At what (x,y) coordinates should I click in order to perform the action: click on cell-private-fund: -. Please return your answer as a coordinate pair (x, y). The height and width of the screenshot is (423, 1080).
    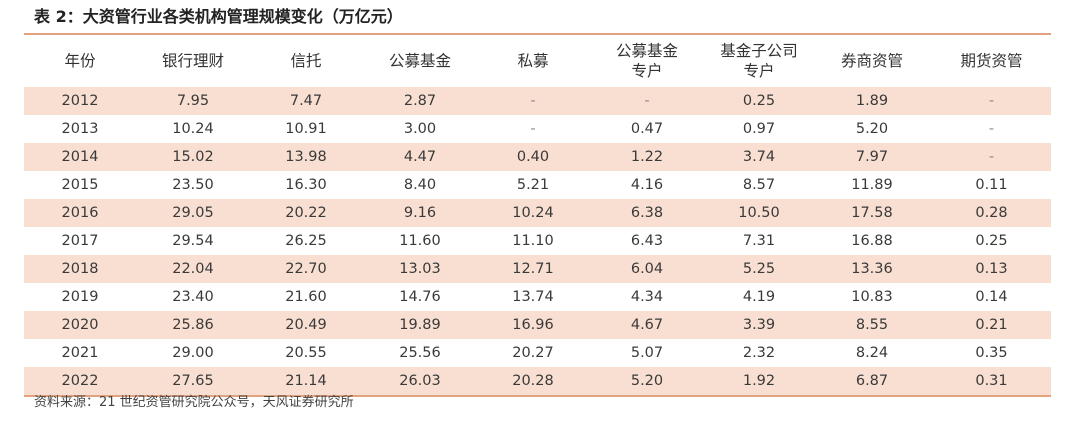
    Looking at the image, I should click on (533, 129).